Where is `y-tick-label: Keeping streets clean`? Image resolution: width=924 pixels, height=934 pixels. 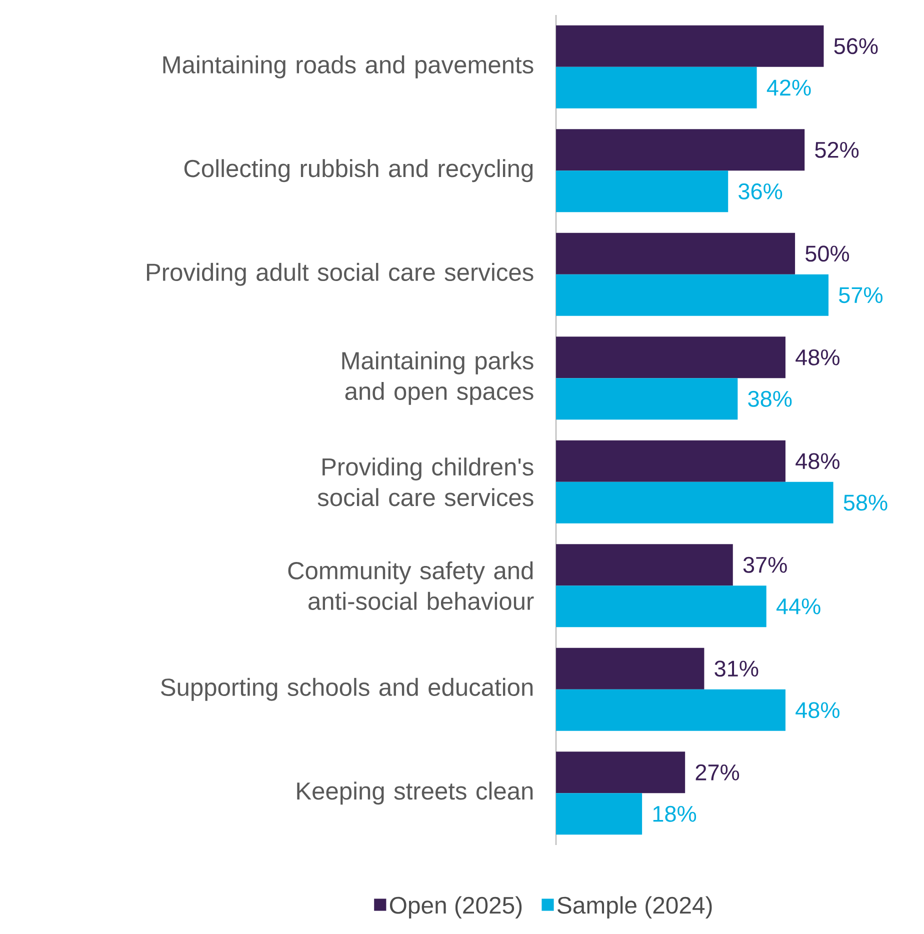
y-tick-label: Keeping streets clean is located at coordinates (415, 793).